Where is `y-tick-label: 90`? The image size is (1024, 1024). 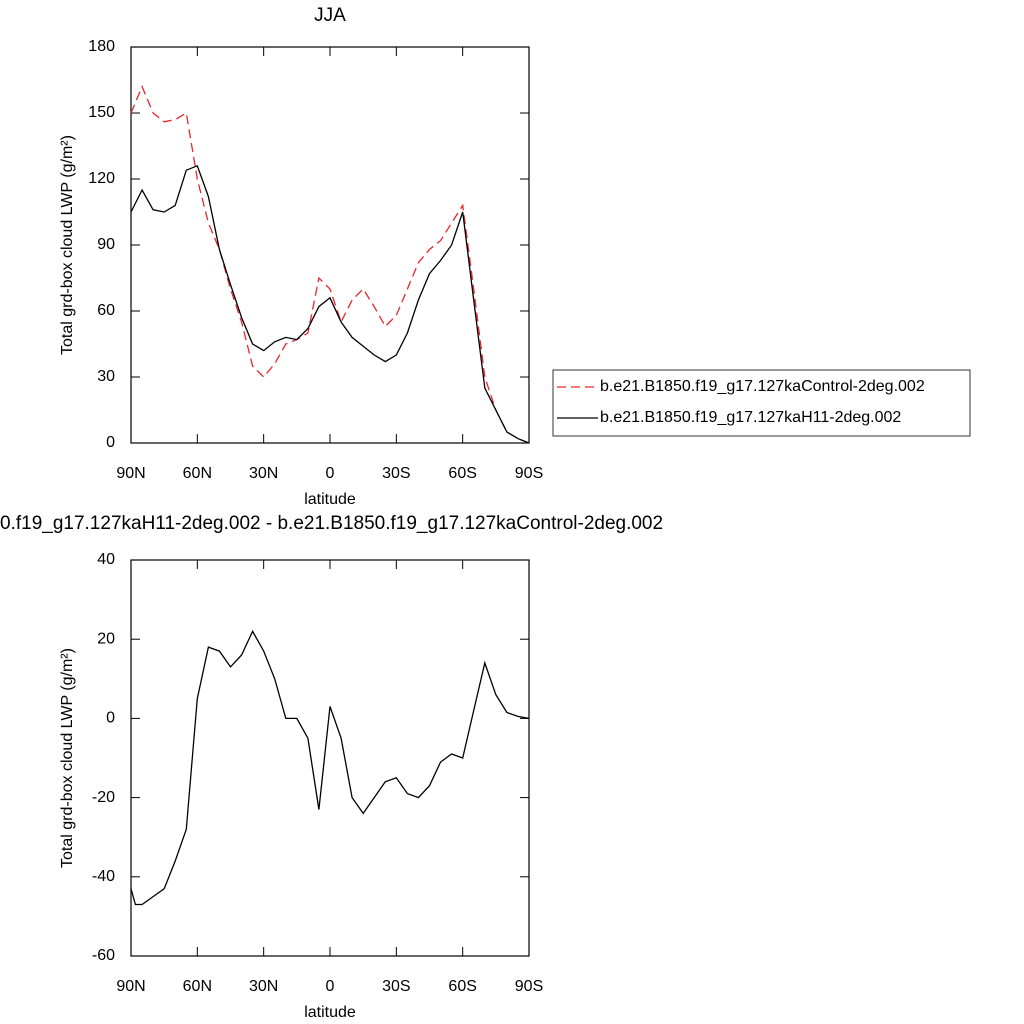
y-tick-label: 90 is located at coordinates (106, 244).